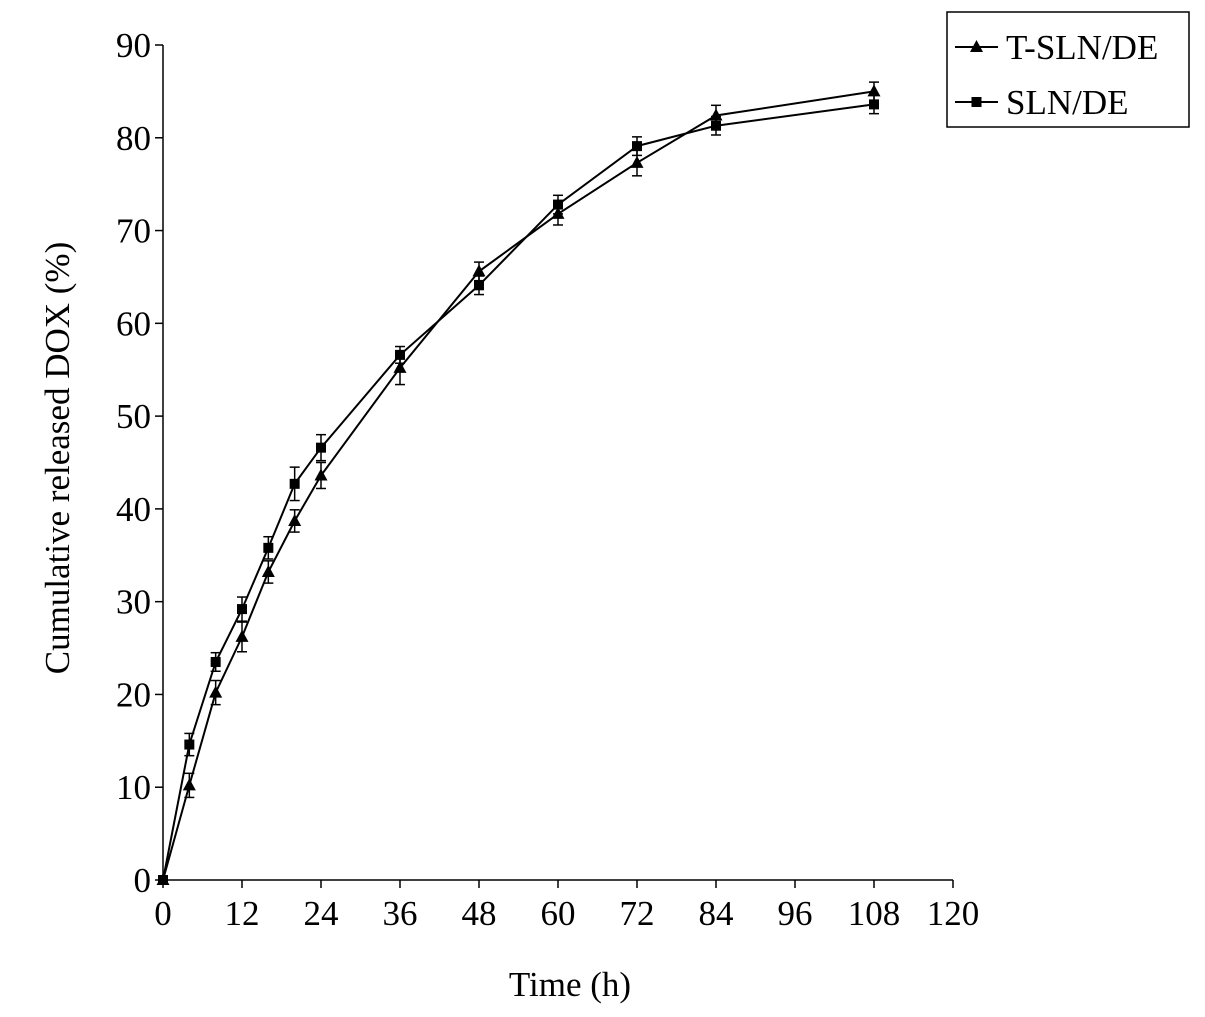 Image resolution: width=1205 pixels, height=1017 pixels. What do you see at coordinates (1067, 102) in the screenshot?
I see `legend-label-sln-de: SLN/DE` at bounding box center [1067, 102].